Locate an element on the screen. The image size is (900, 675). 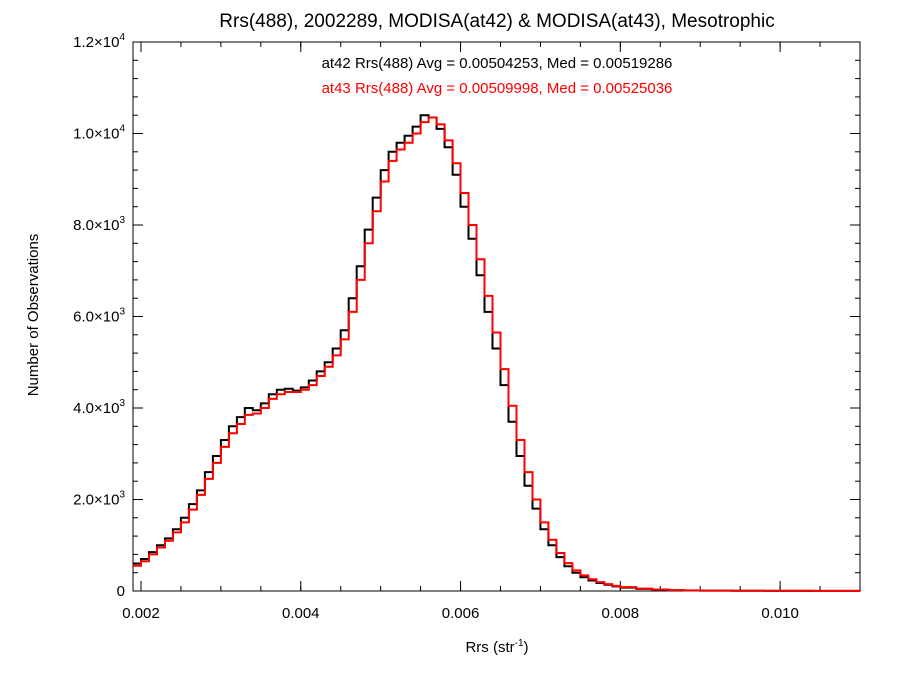
y-axis-label: Number of Observations is located at coordinates (33, 315).